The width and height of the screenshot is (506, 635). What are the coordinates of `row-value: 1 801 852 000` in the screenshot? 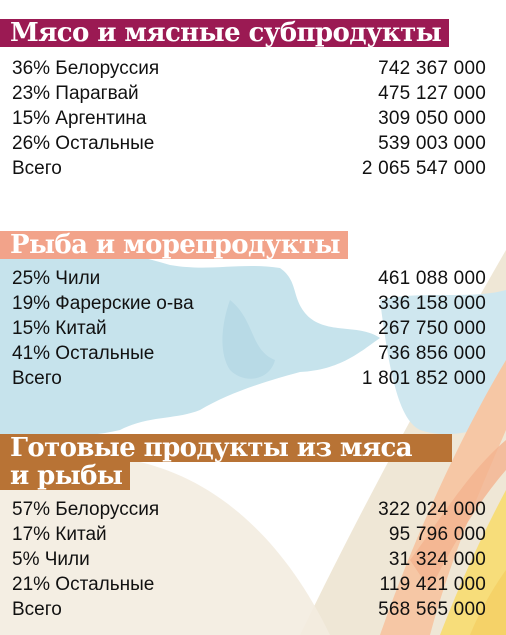 It's located at (423, 378).